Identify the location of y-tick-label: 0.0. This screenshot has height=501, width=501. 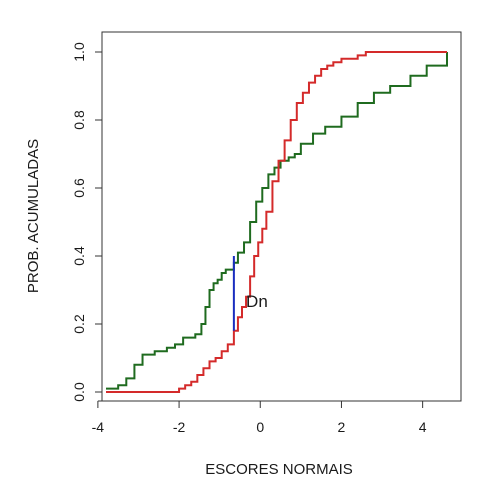
(79, 392).